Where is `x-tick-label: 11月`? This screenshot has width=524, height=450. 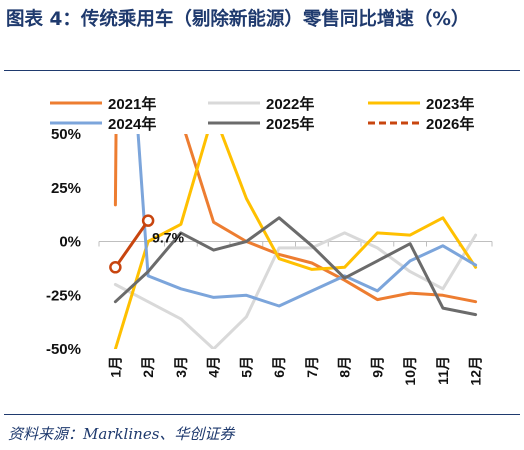 x-tick-label: 11月 is located at coordinates (443, 370).